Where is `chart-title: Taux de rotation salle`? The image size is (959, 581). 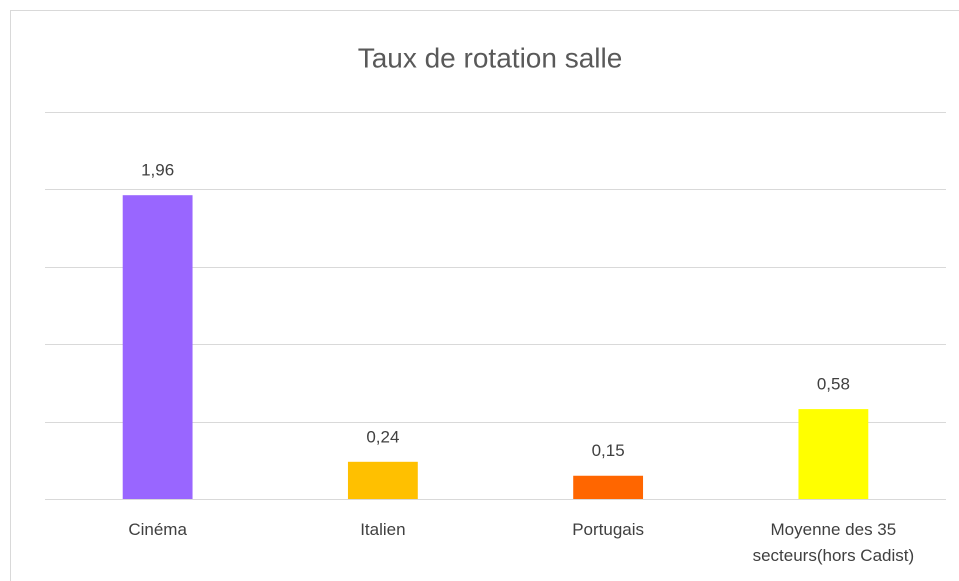
chart-title: Taux de rotation salle is located at coordinates (490, 57).